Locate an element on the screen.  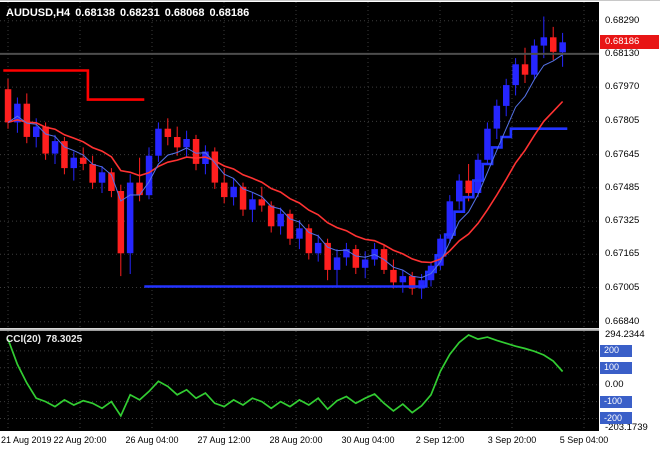
time-axis-label: 28 Aug 20:00 is located at coordinates (296, 440).